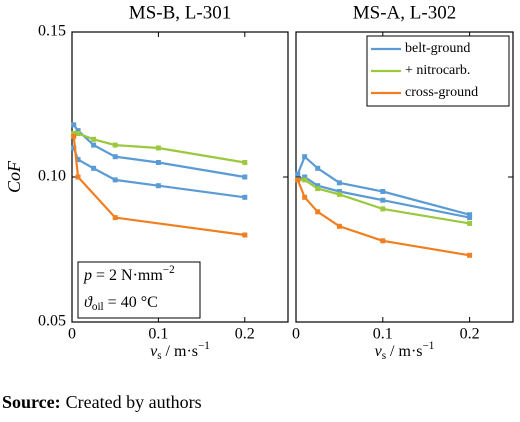  What do you see at coordinates (437, 70) in the screenshot?
I see `legend-label: + nitrocarb.` at bounding box center [437, 70].